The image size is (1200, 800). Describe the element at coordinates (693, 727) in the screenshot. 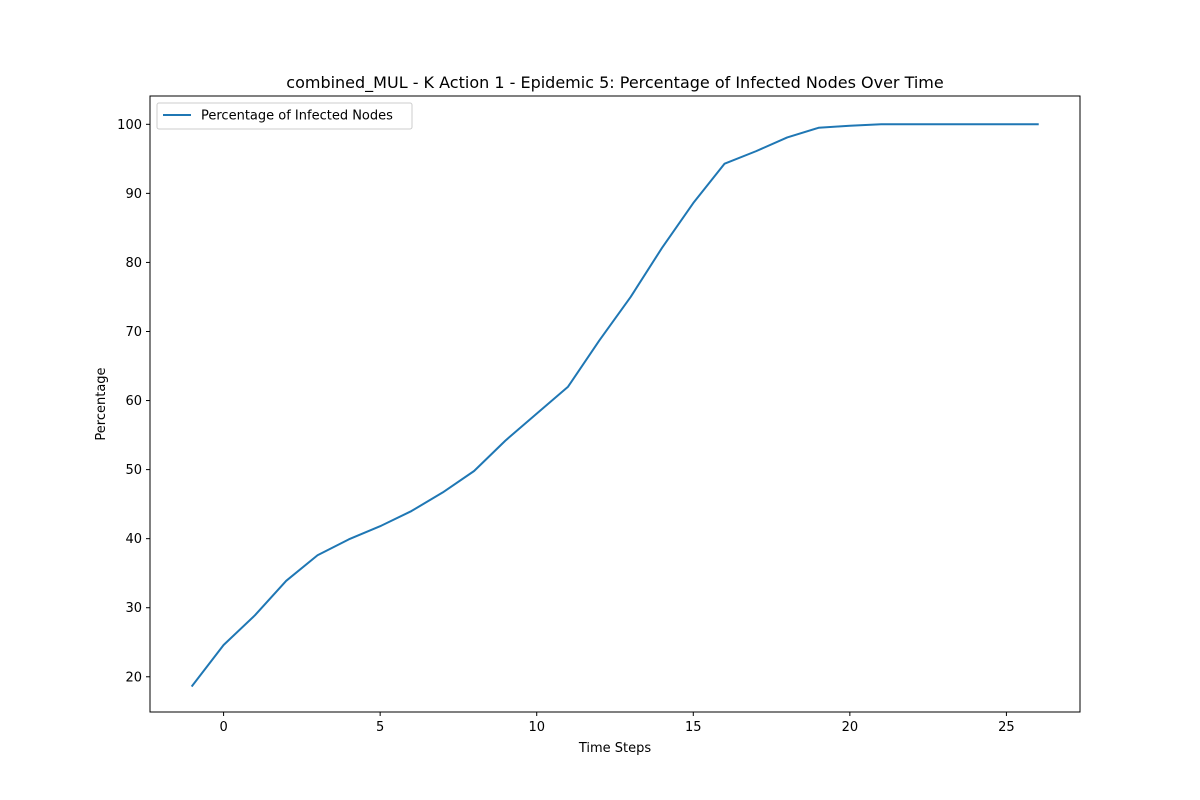

I see `x-tick-label: 15` at that location.